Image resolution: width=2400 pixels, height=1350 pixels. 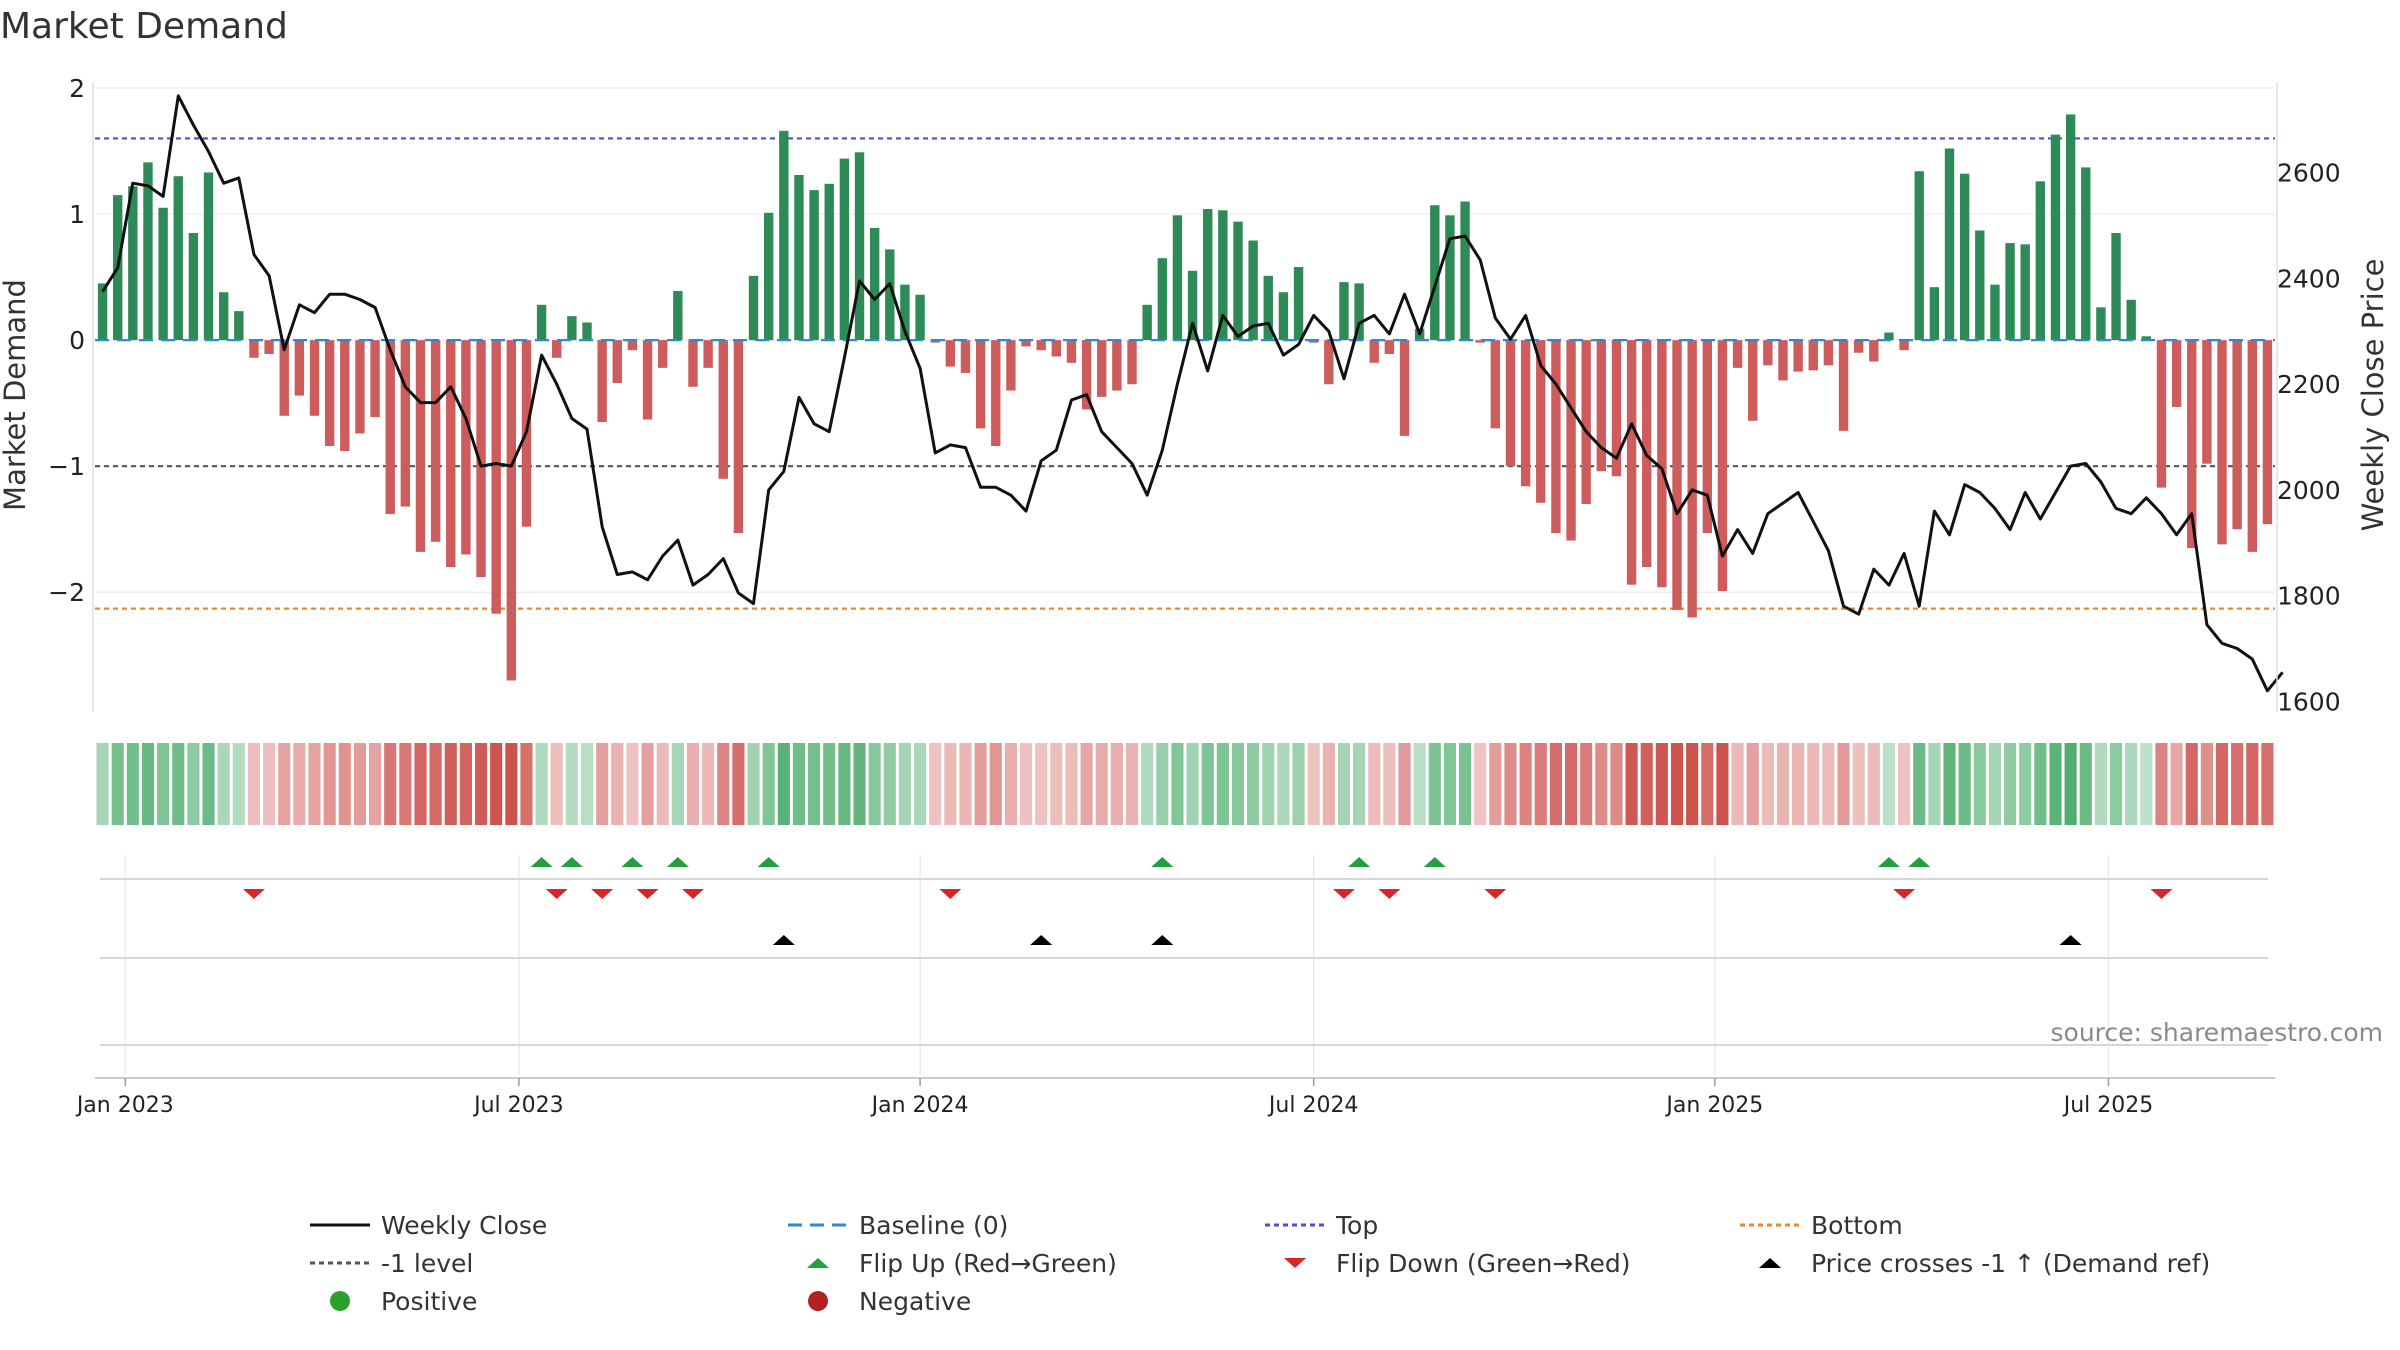 I want to click on chart-title: Market Demand, so click(x=144, y=26).